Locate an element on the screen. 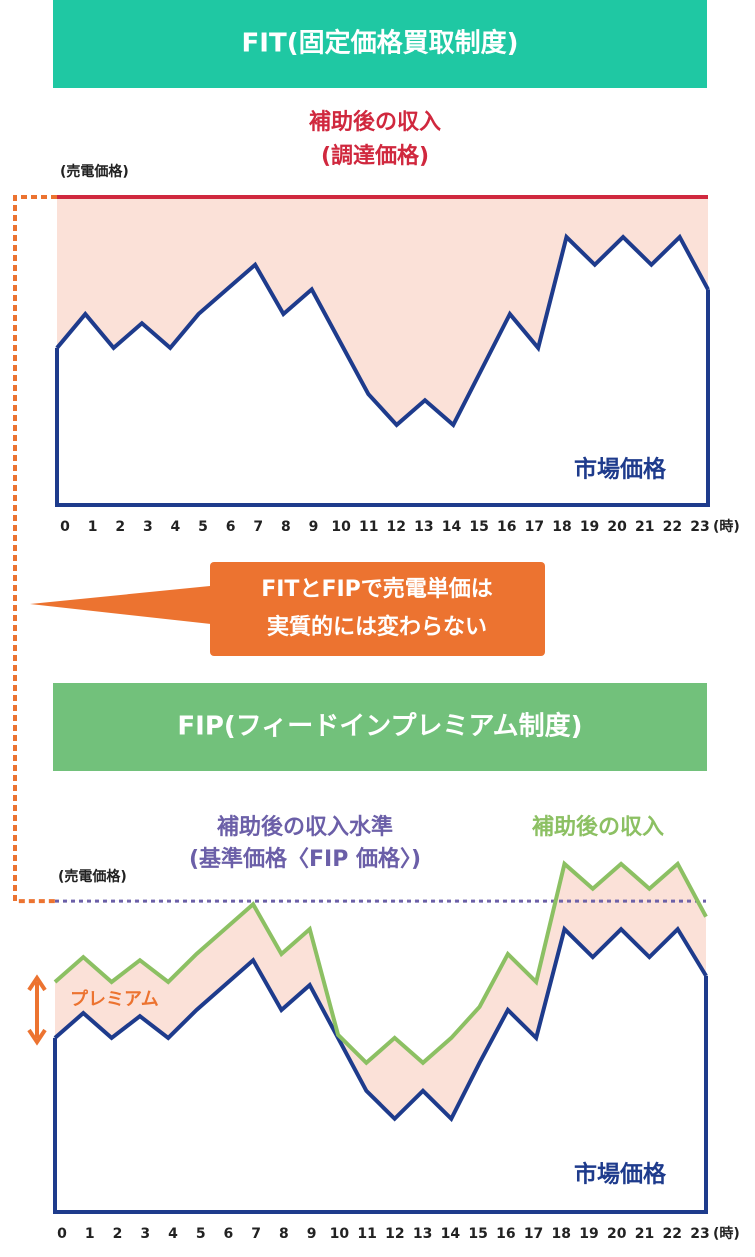 The image size is (755, 1257). callout-text: 実質的には変わらない is located at coordinates (377, 627).